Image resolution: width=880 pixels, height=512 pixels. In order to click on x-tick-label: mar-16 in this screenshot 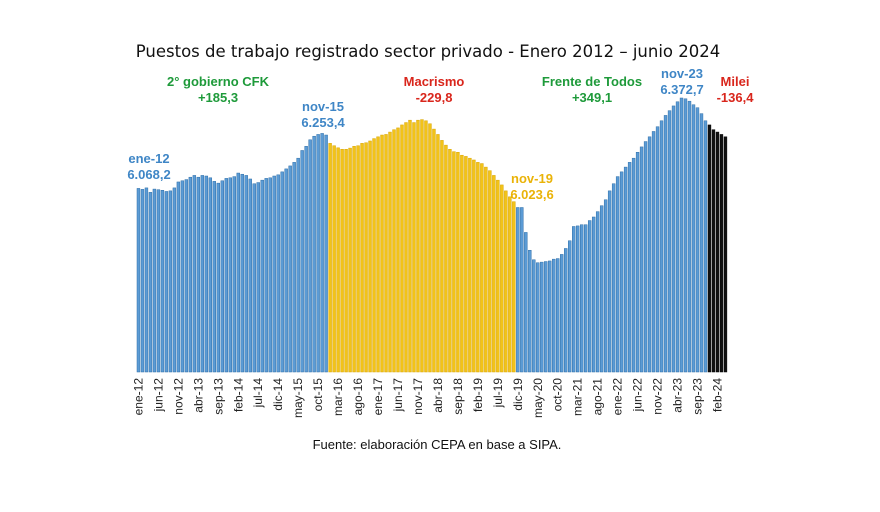, I will do `click(338, 397)`.